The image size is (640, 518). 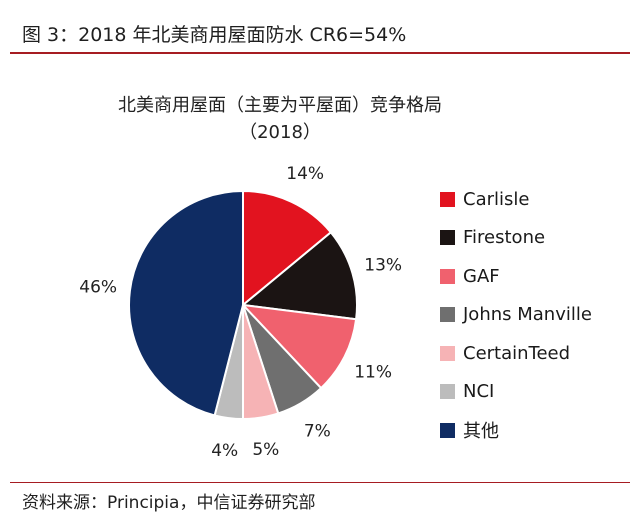 I want to click on legend-item: Johns Manville, so click(x=516, y=315).